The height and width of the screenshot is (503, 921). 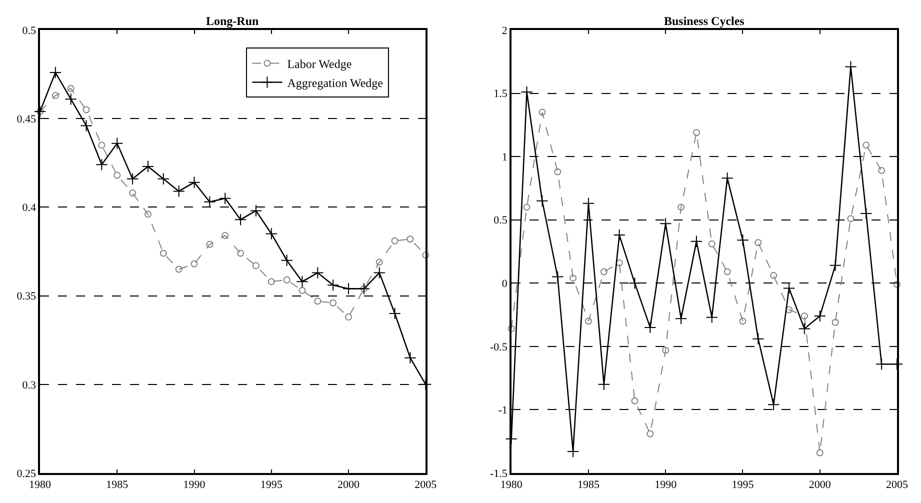 What do you see at coordinates (26, 474) in the screenshot?
I see `y-tick-label: 0.25` at bounding box center [26, 474].